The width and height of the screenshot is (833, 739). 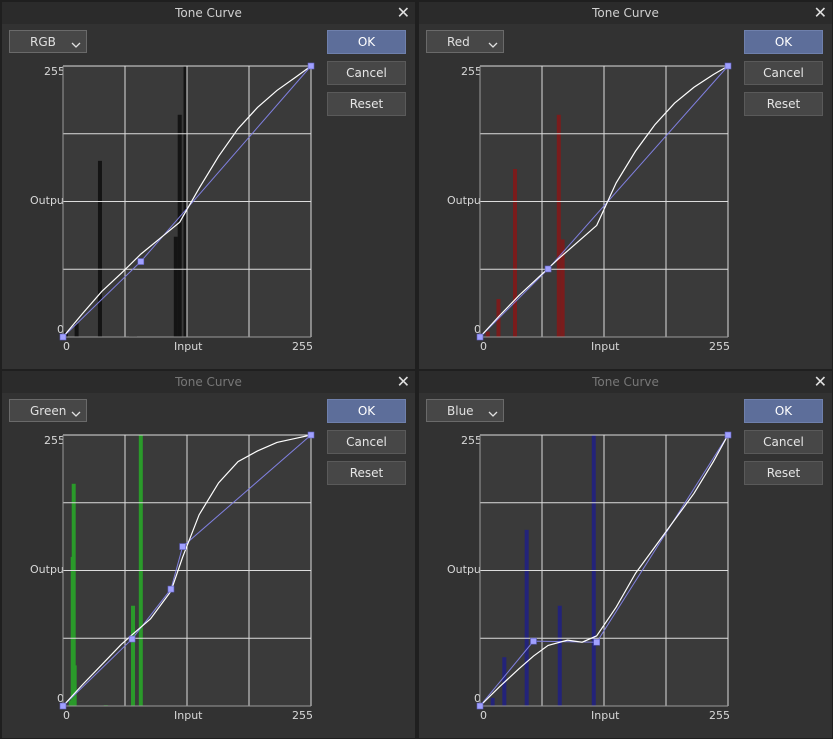 I want to click on channel-select-value: RGB, so click(x=43, y=42).